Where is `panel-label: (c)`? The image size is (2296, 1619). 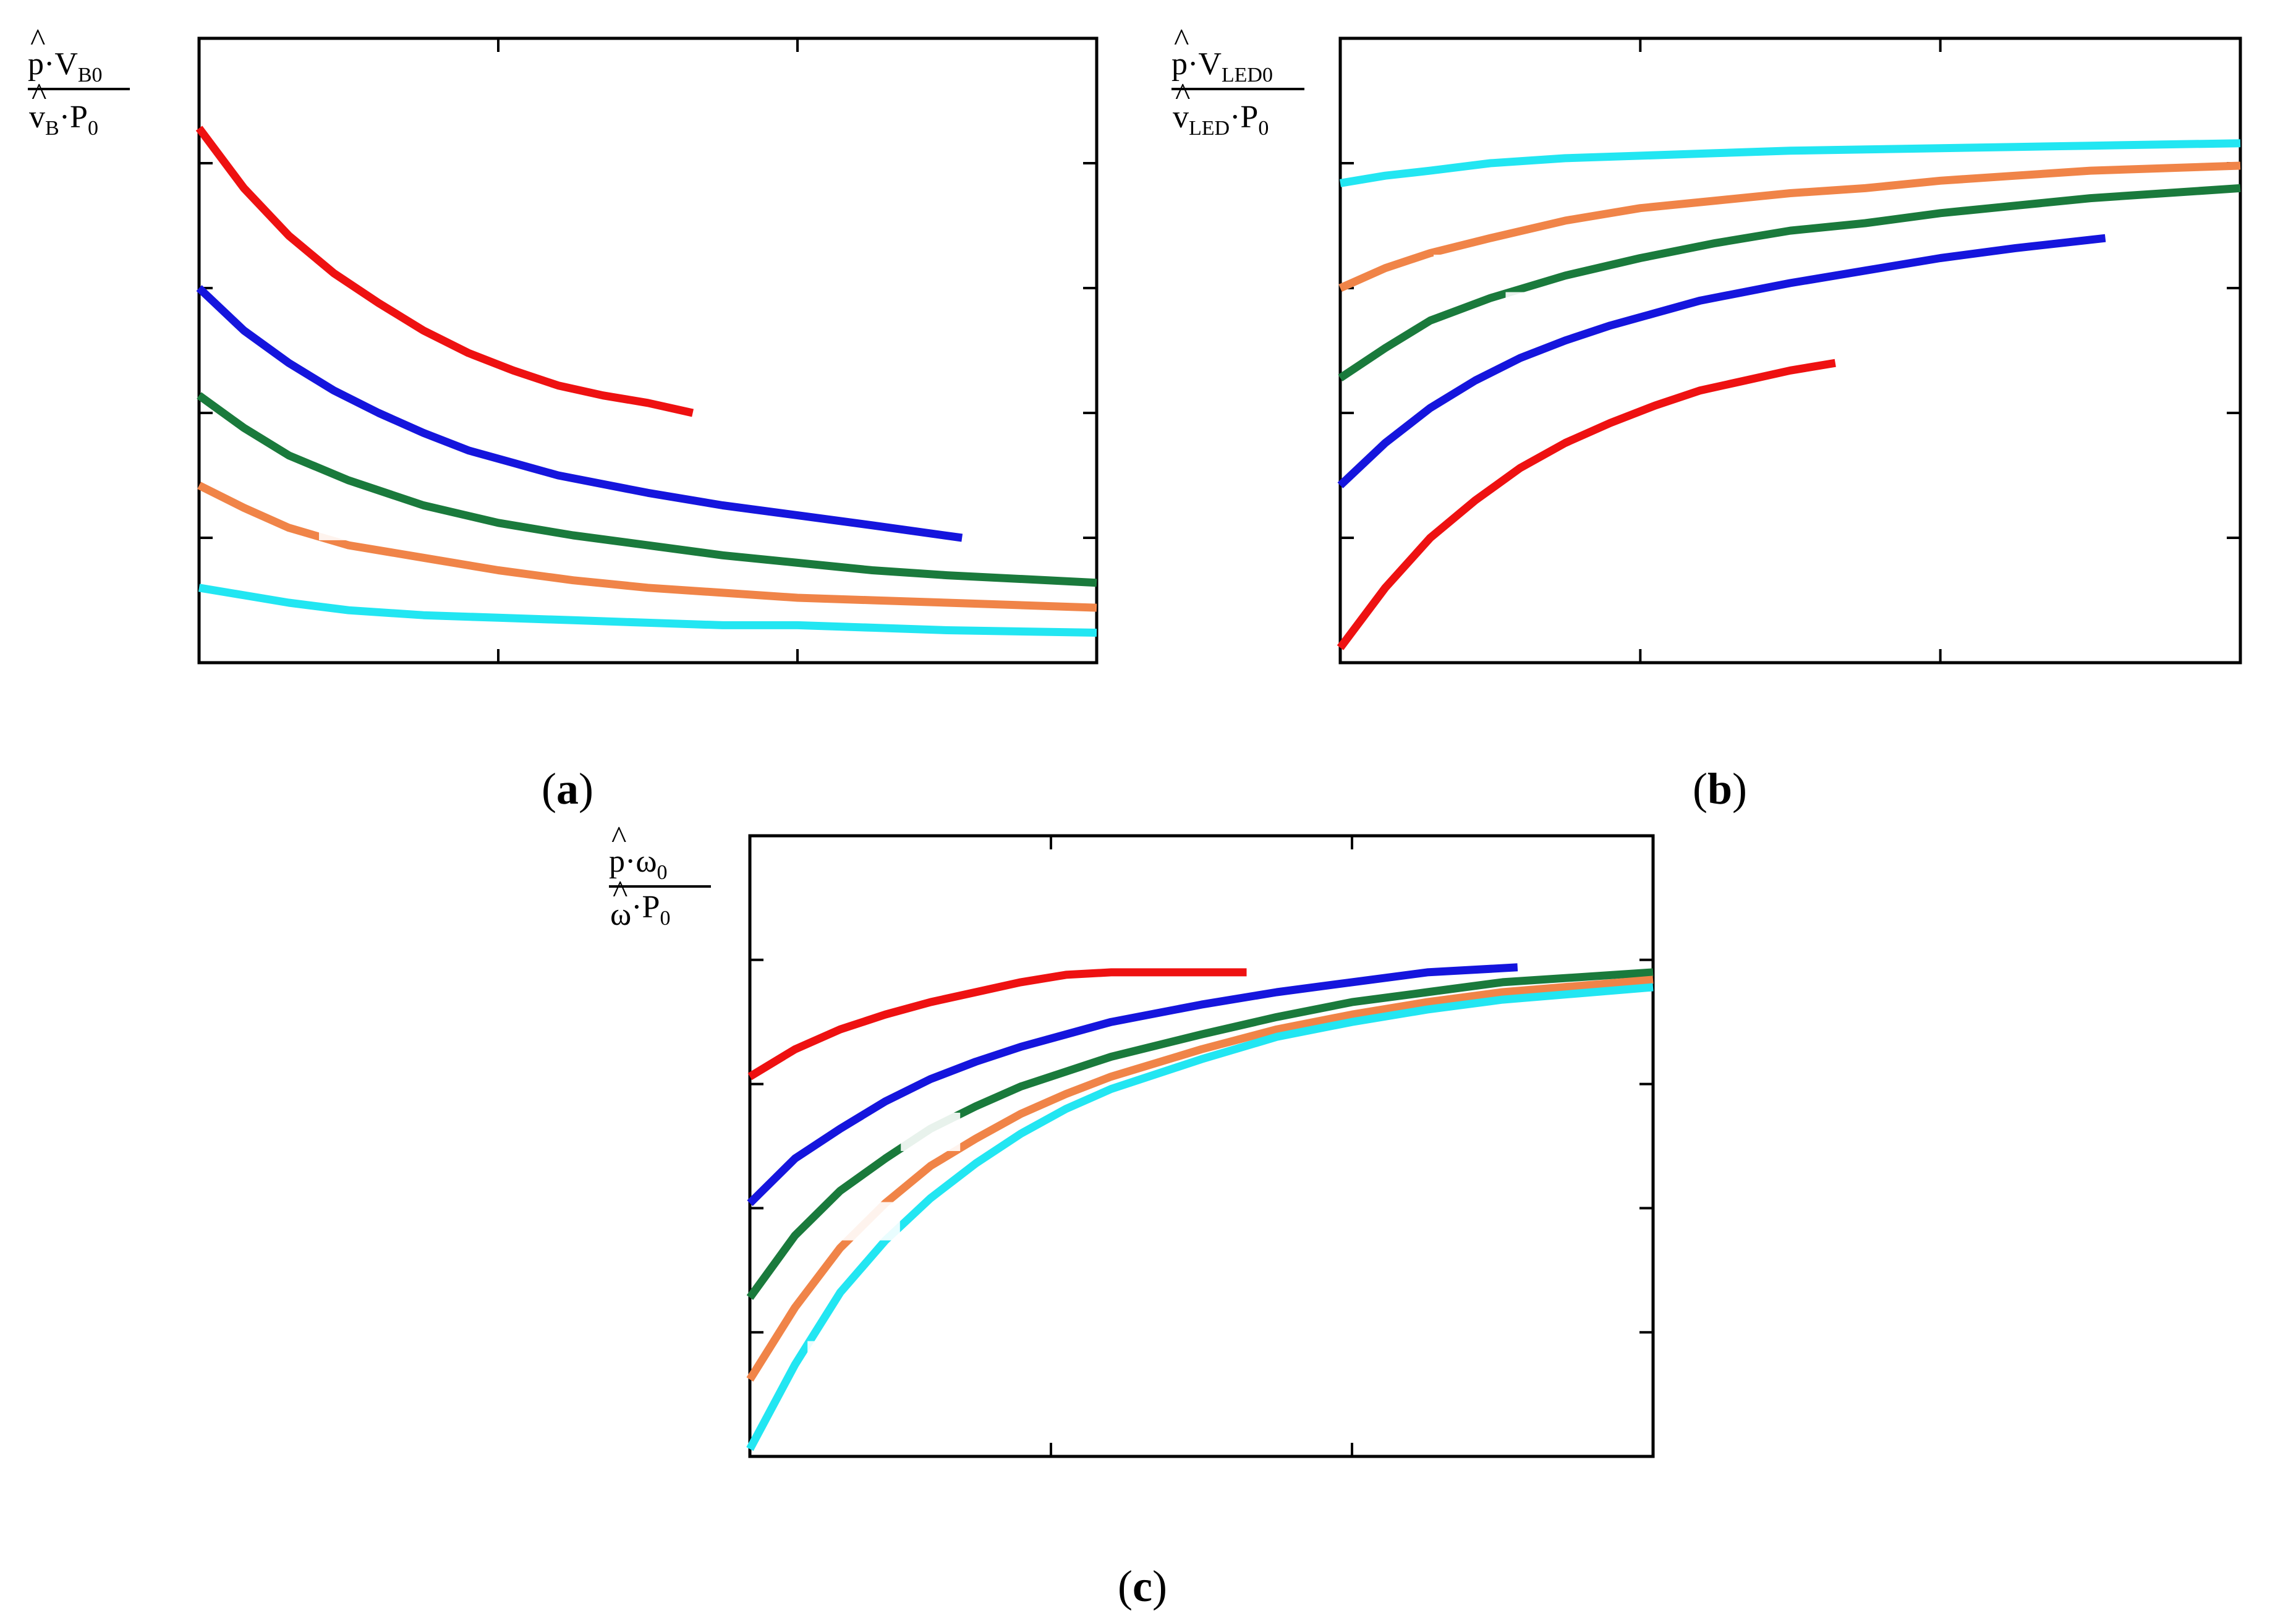
panel-label: (c) is located at coordinates (1142, 1586).